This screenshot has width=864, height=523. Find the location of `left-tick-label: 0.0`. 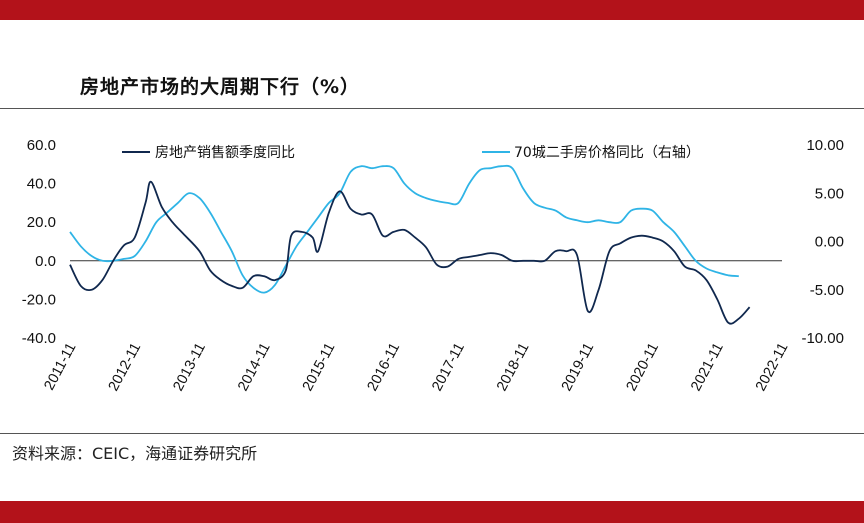

left-tick-label: 0.0 is located at coordinates (45, 261).